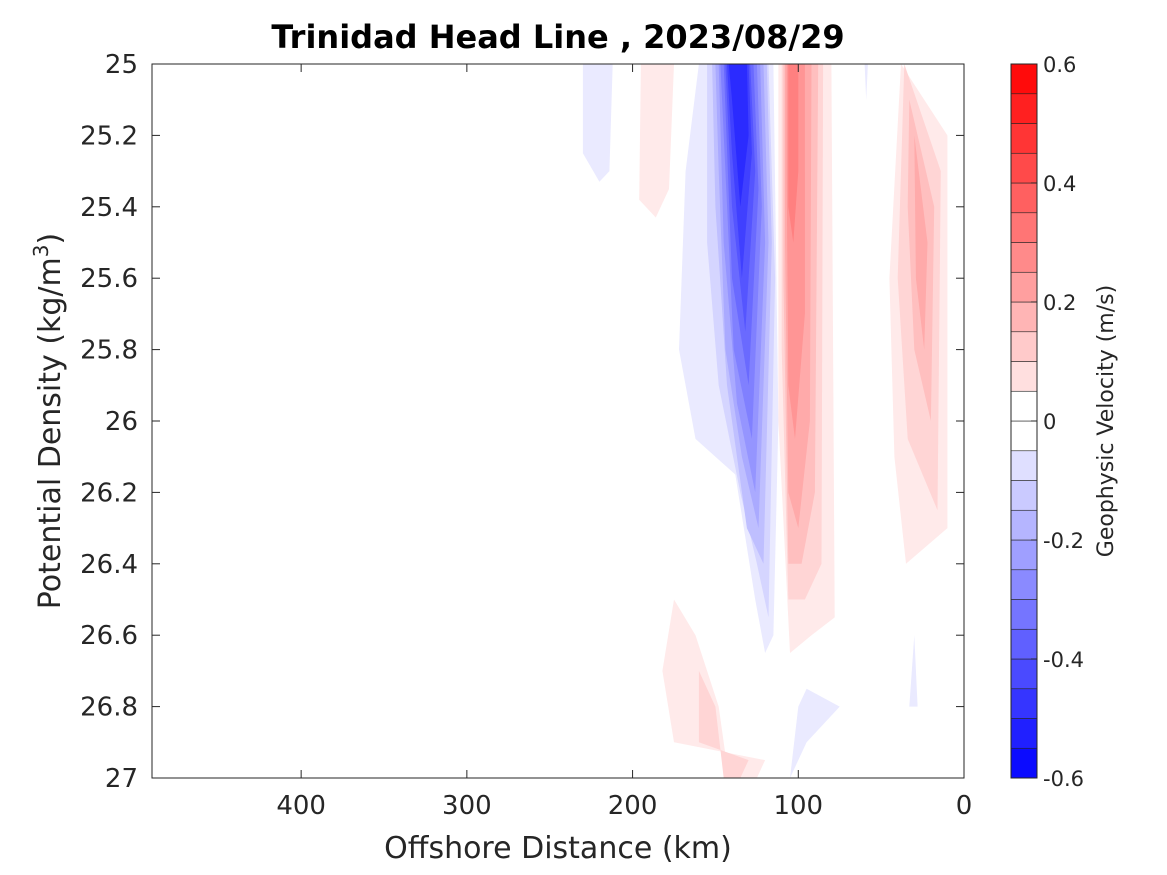  What do you see at coordinates (50, 433) in the screenshot?
I see `y-axis-label-main: Potential Density (kg/m` at bounding box center [50, 433].